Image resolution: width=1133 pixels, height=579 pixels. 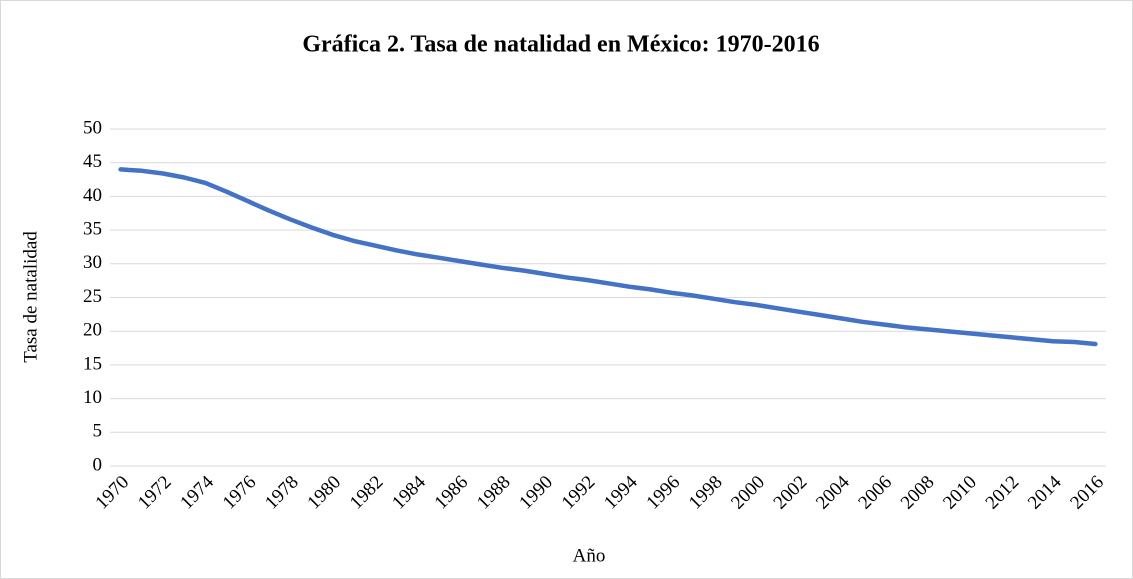 What do you see at coordinates (98, 464) in the screenshot?
I see `y-tick-label: 0` at bounding box center [98, 464].